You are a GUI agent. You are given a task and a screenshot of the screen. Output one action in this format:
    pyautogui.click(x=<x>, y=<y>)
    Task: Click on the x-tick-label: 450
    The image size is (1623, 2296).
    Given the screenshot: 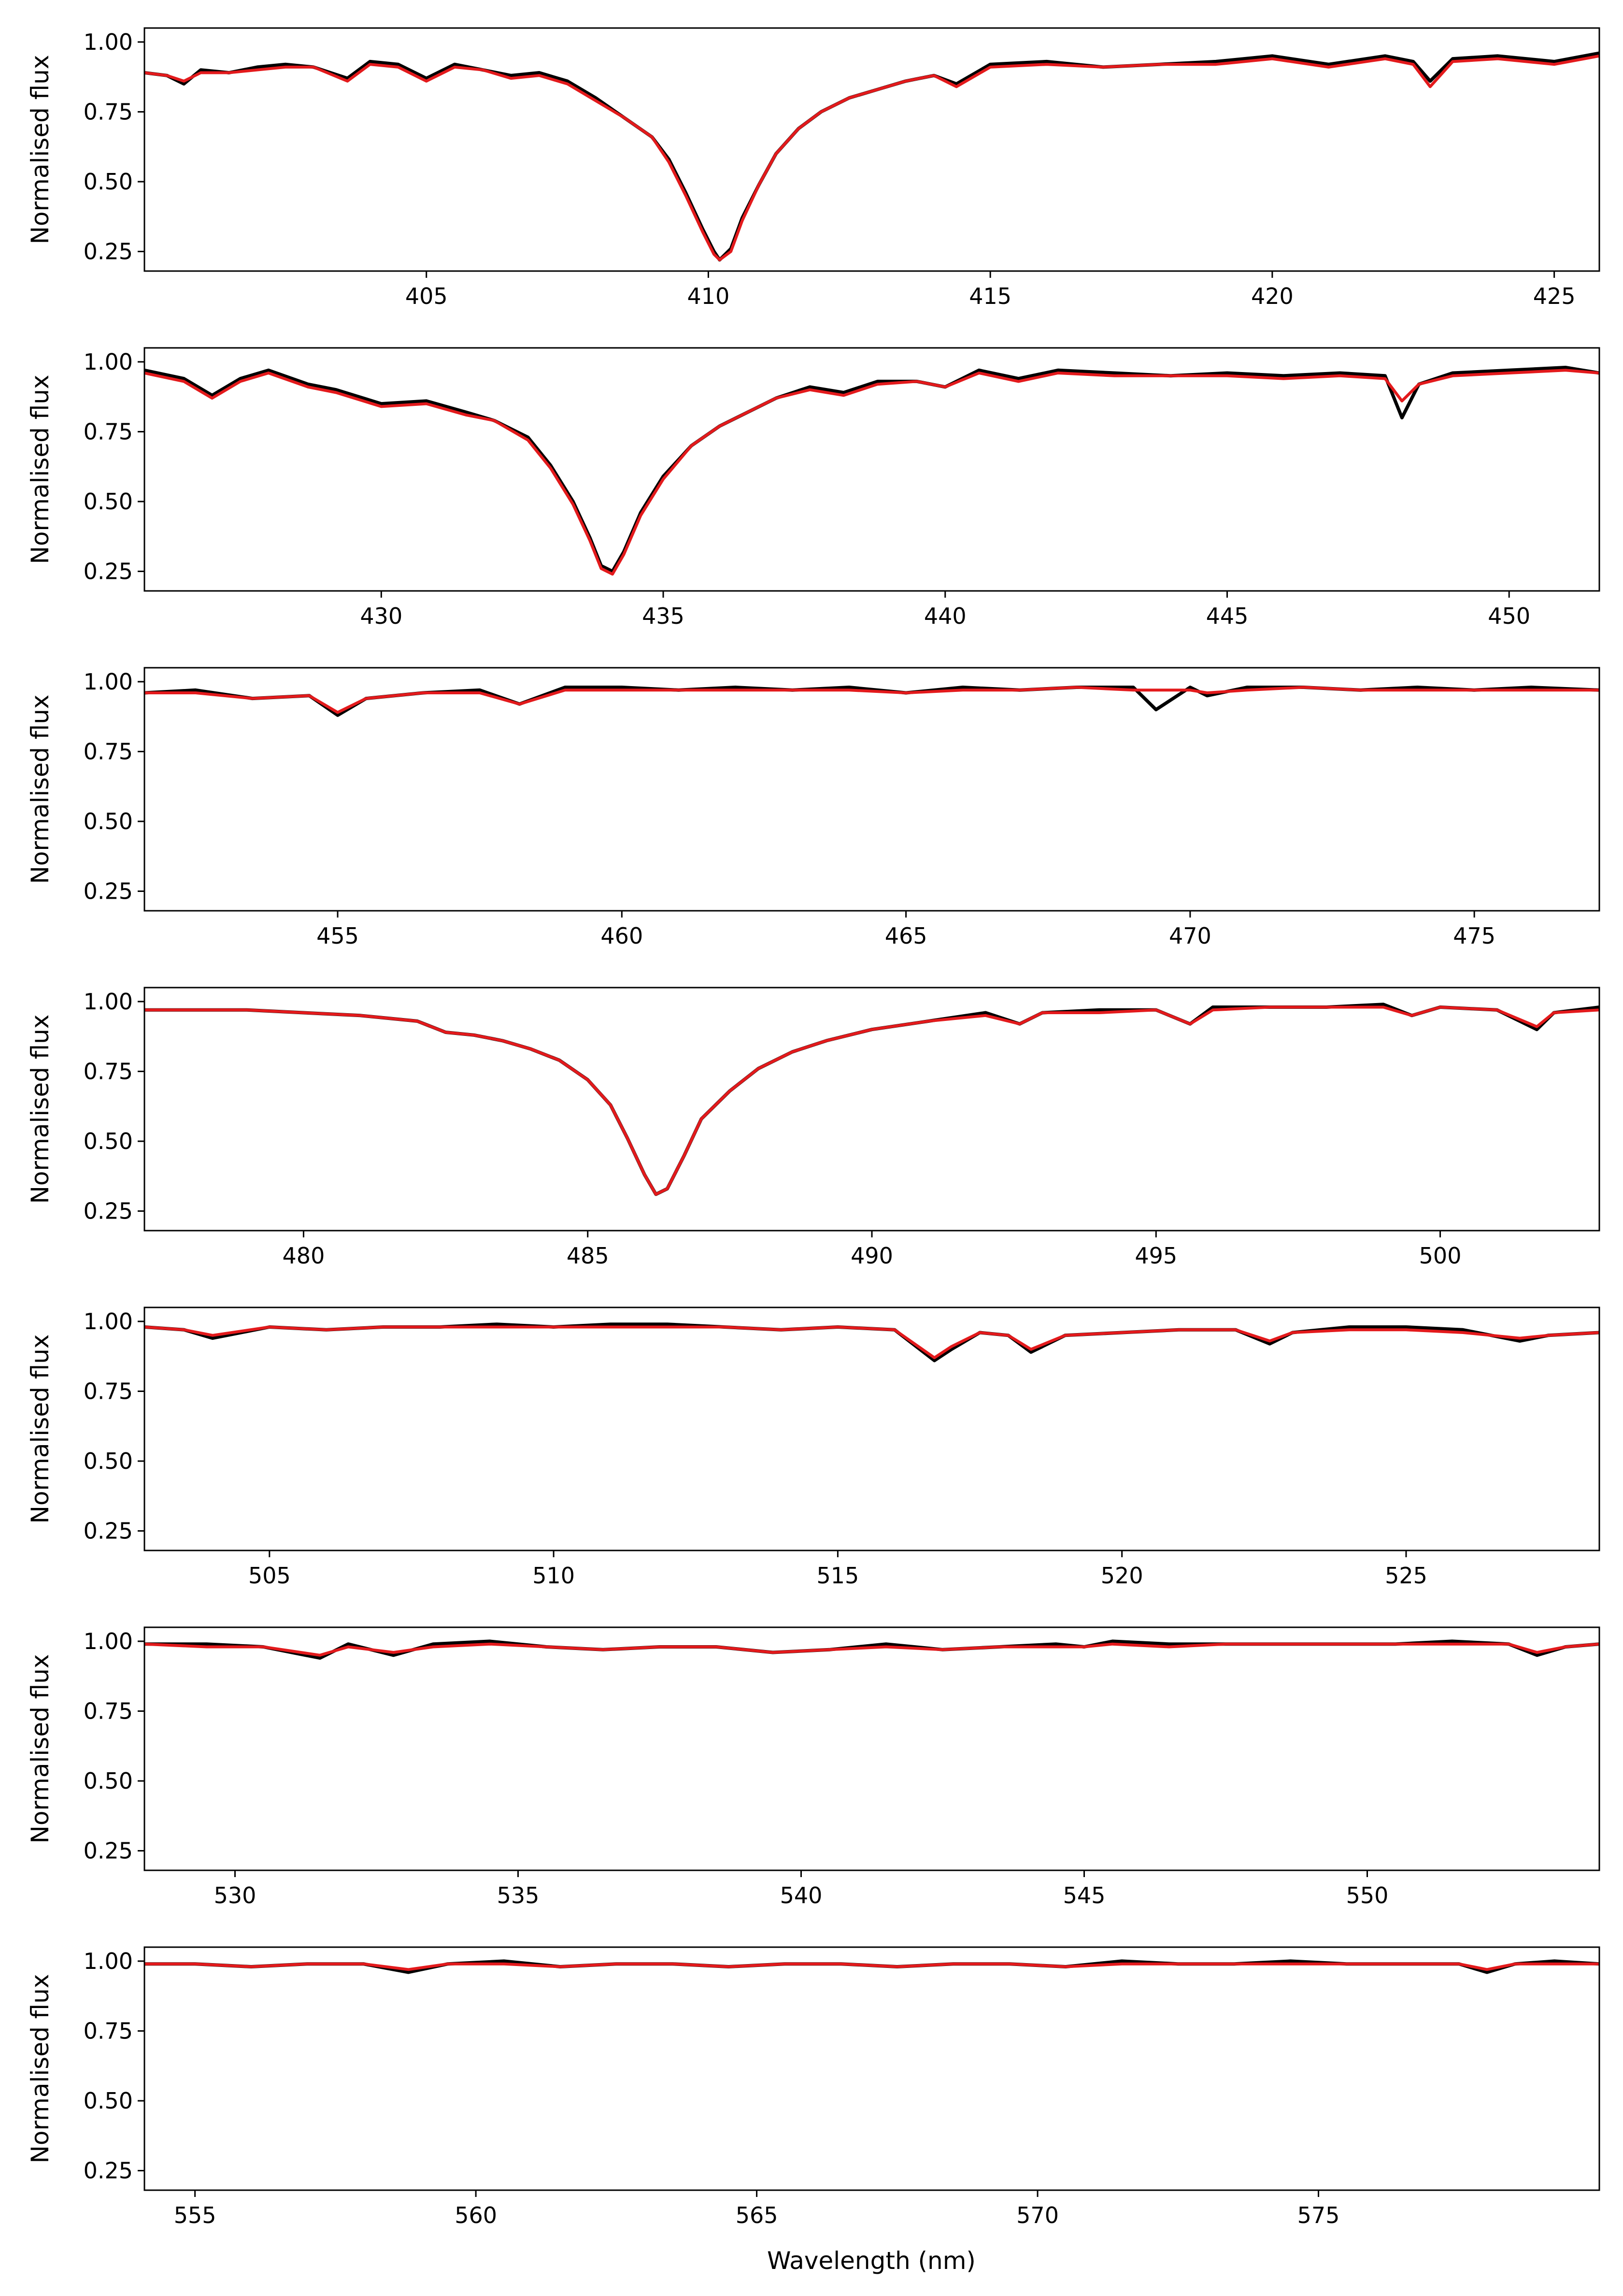 What is the action you would take?
    pyautogui.click(x=1509, y=616)
    